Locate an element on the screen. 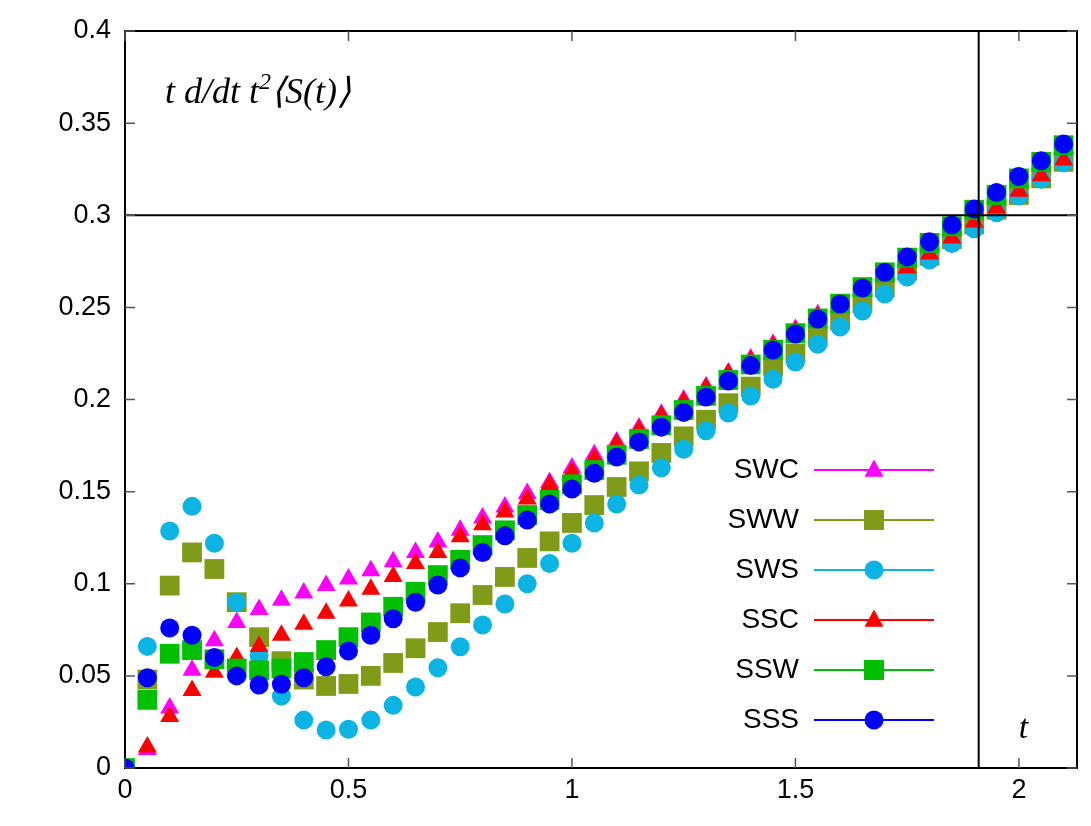 Image resolution: width=1091 pixels, height=826 pixels. x-tick-label: 2 is located at coordinates (1019, 788).